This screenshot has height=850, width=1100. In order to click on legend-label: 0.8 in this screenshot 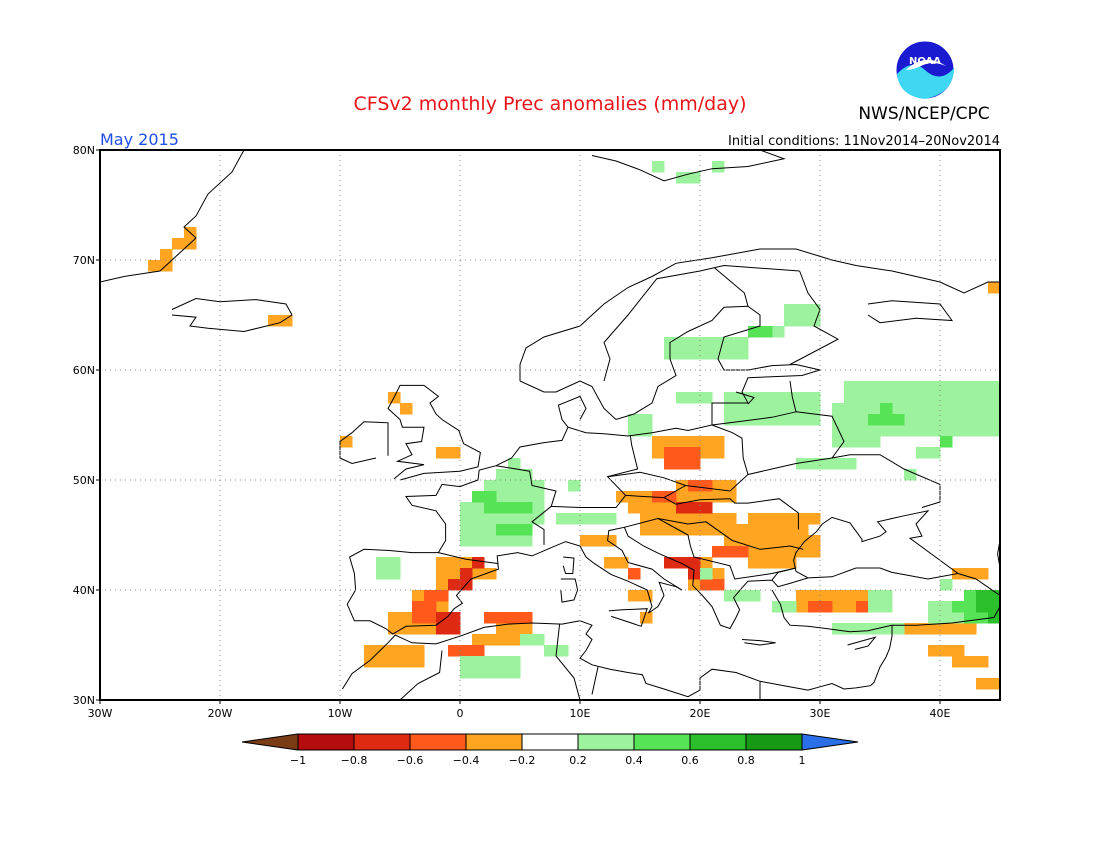, I will do `click(746, 760)`.